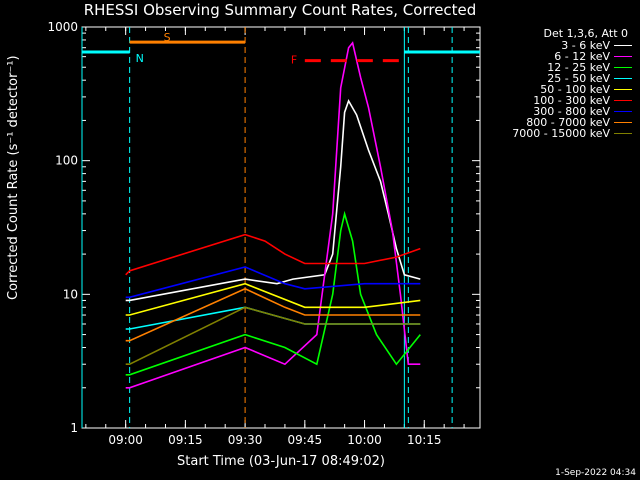  What do you see at coordinates (571, 100) in the screenshot?
I see `legend-label: 100 - 300 keV` at bounding box center [571, 100].